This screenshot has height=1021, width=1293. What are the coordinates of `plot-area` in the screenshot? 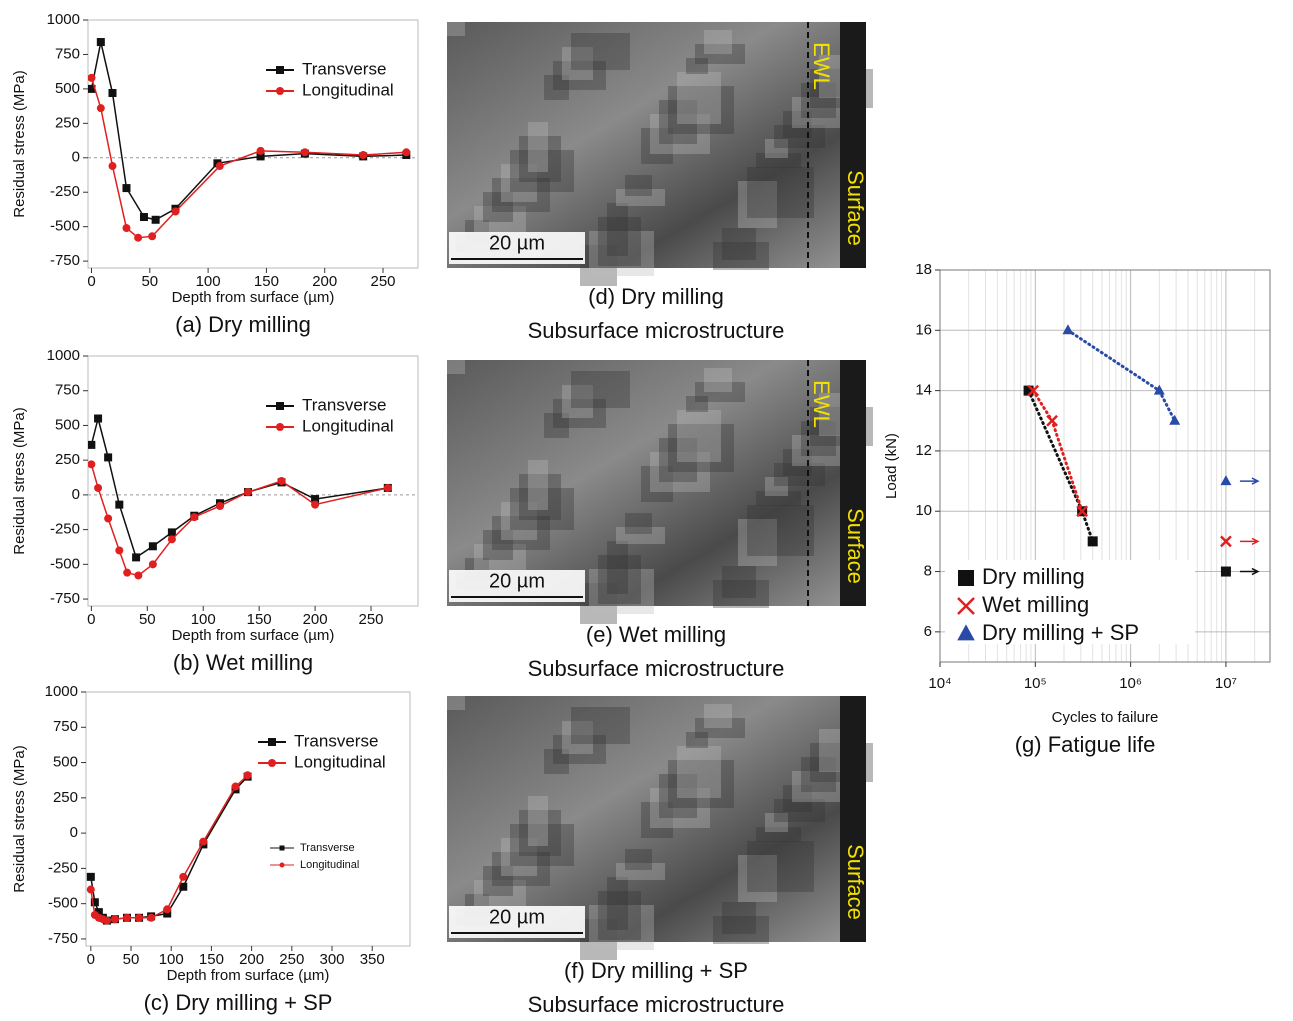 It's located at (169, 848).